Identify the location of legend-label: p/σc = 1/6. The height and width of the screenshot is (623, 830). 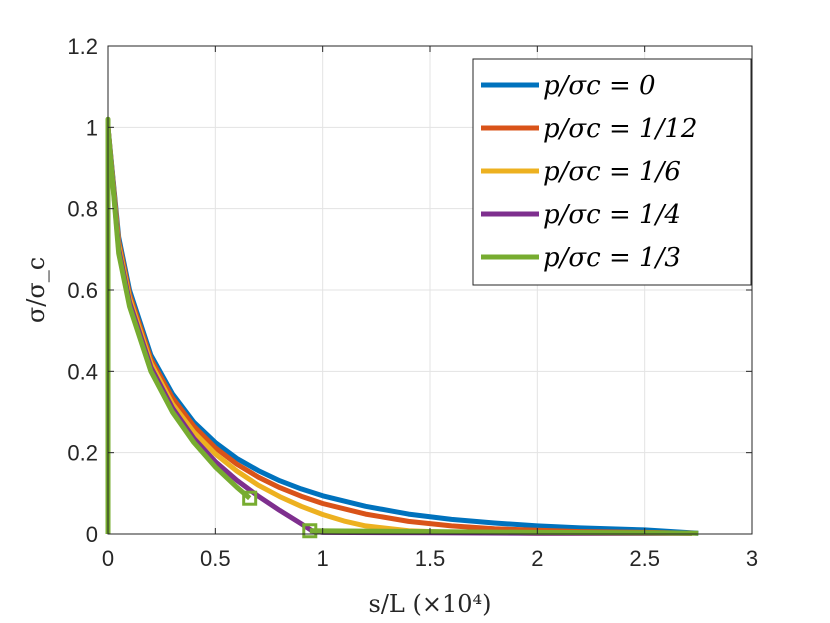
(612, 172).